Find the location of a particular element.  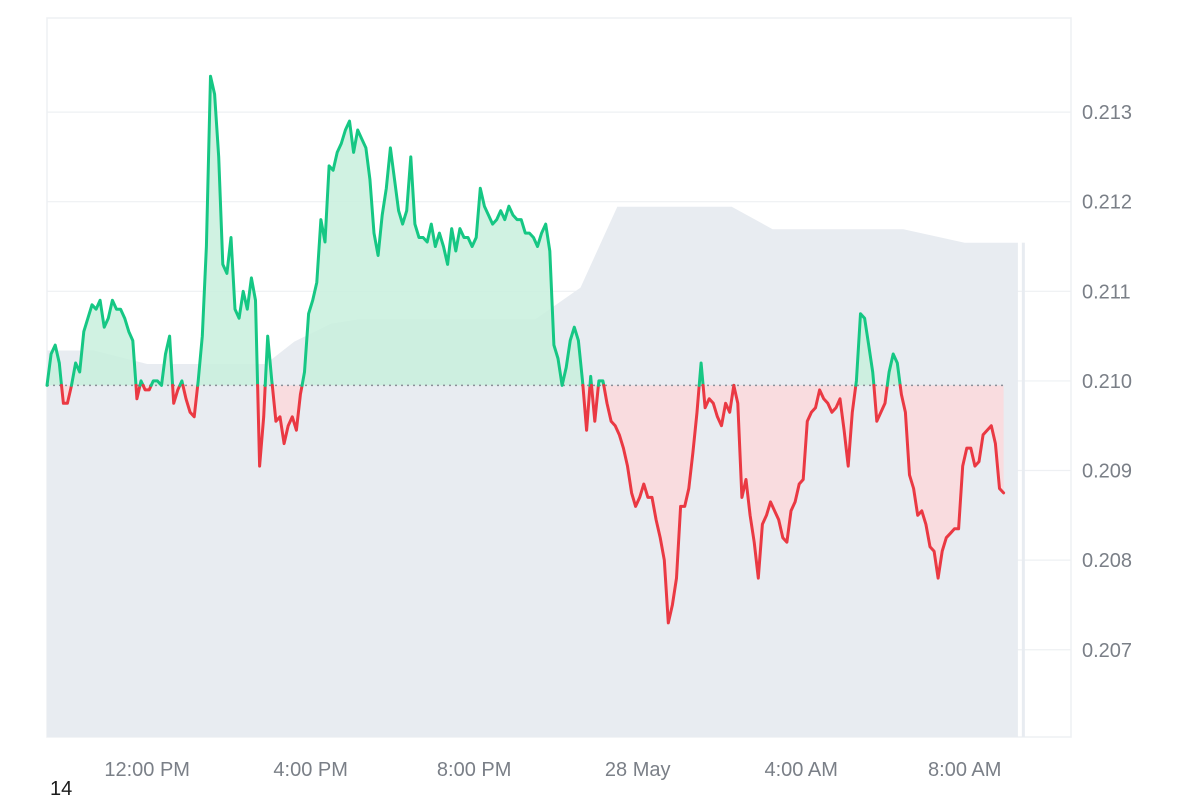

x-tick-label-1: 4:00 PM is located at coordinates (310, 770).